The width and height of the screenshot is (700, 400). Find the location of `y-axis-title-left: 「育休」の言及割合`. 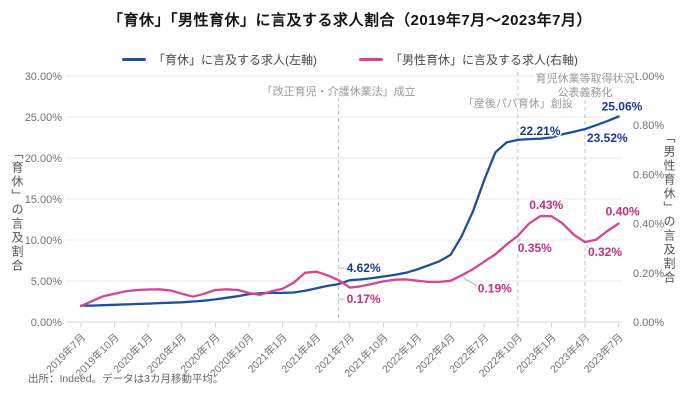

y-axis-title-left: 「育休」の言及割合 is located at coordinates (17, 210).